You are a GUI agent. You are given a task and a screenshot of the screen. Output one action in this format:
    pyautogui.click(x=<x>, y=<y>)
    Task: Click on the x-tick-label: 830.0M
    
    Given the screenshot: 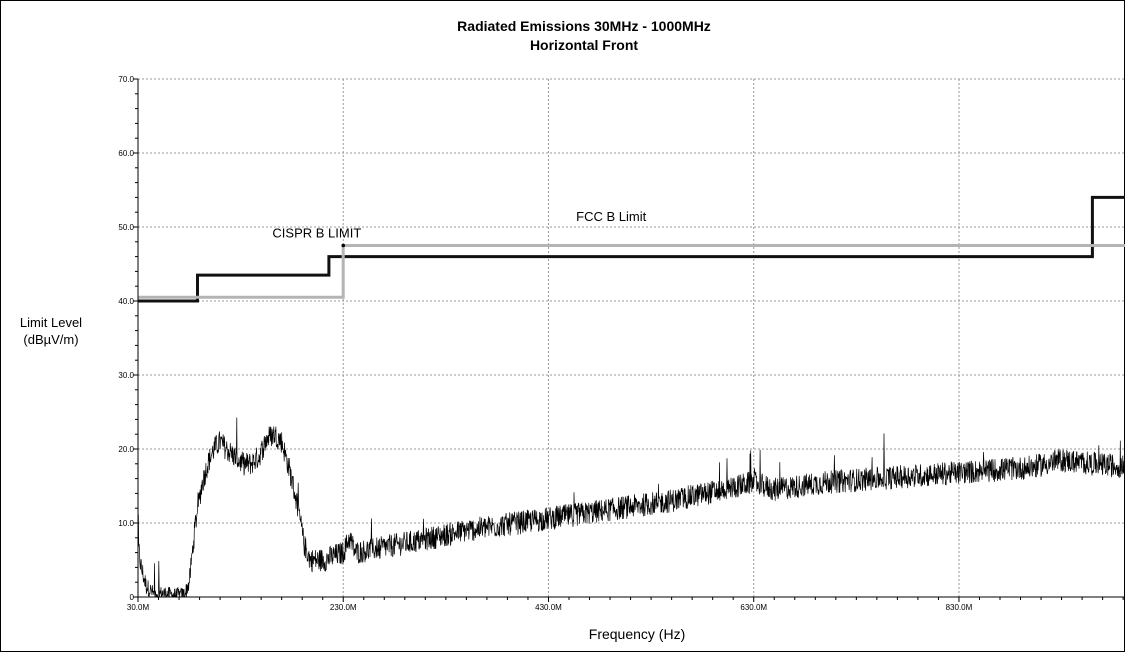 What is the action you would take?
    pyautogui.click(x=959, y=607)
    